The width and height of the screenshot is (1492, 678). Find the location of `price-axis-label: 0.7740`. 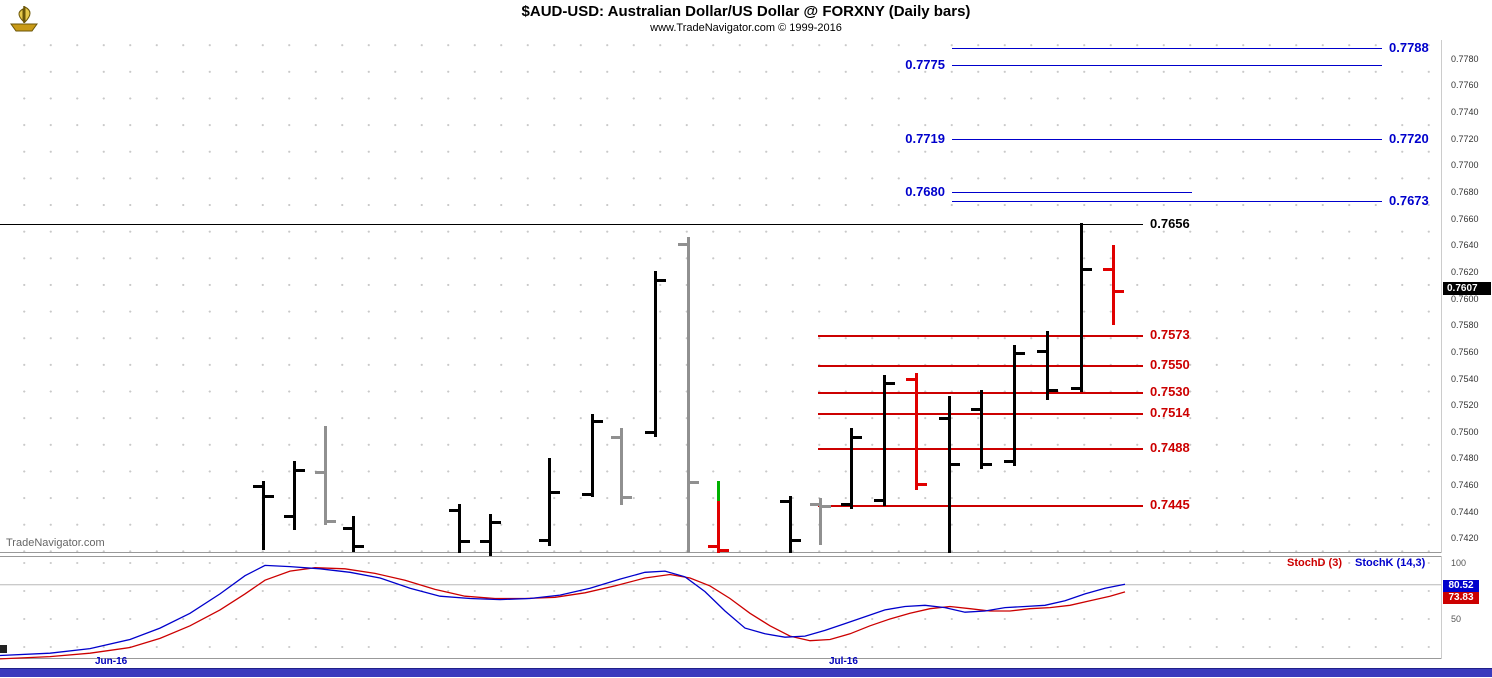

price-axis-label: 0.7740 is located at coordinates (1465, 112).